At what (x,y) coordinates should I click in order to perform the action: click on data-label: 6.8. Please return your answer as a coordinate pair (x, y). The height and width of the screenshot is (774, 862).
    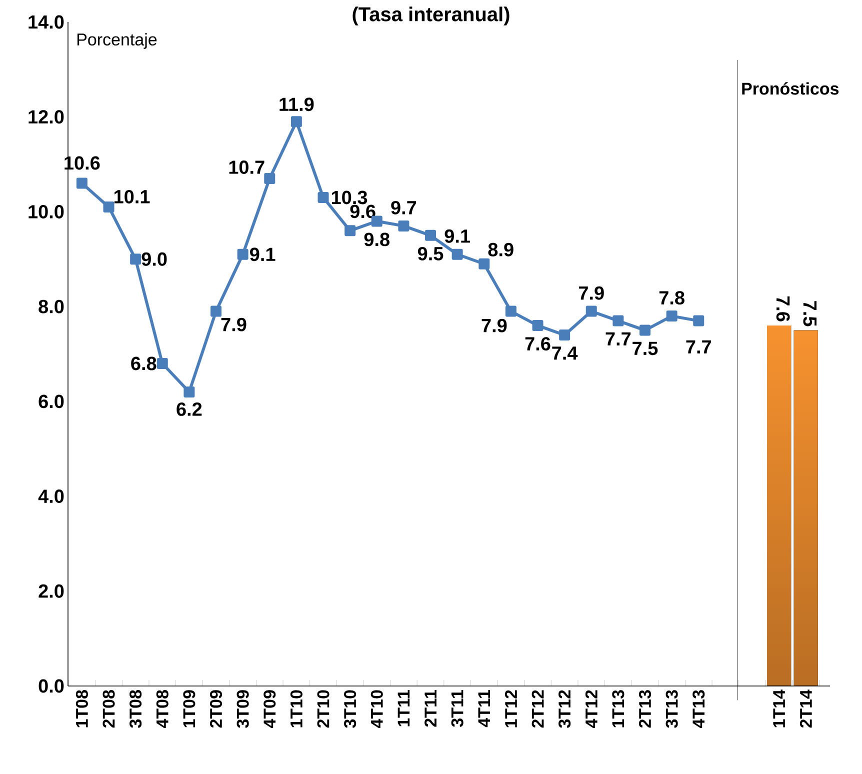
    Looking at the image, I should click on (143, 363).